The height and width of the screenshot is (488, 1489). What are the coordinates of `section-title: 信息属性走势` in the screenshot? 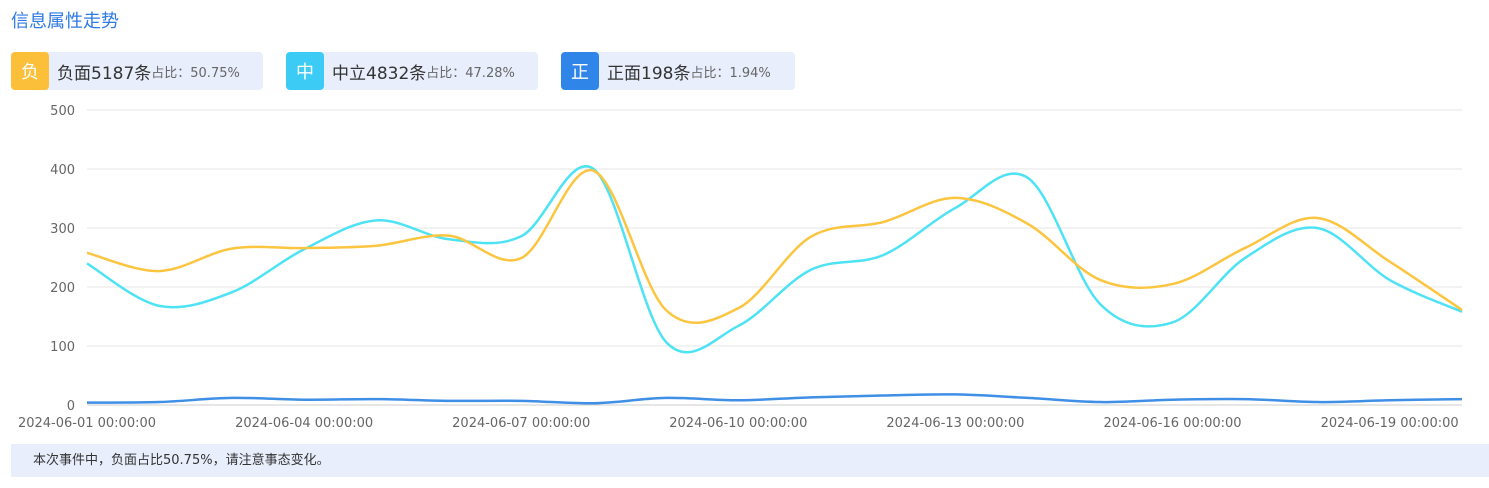 It's located at (65, 21).